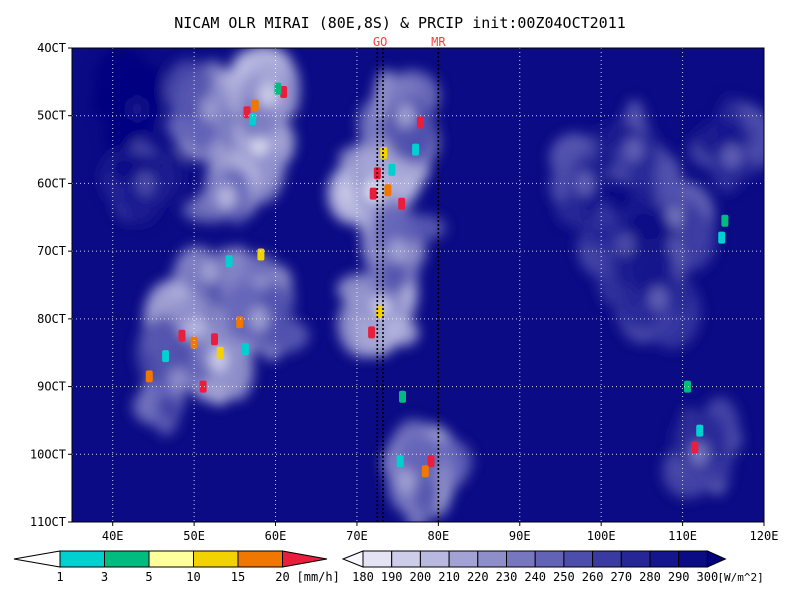 This screenshot has height=600, width=800. What do you see at coordinates (51, 319) in the screenshot?
I see `y-tick-label: 8OCT` at bounding box center [51, 319].